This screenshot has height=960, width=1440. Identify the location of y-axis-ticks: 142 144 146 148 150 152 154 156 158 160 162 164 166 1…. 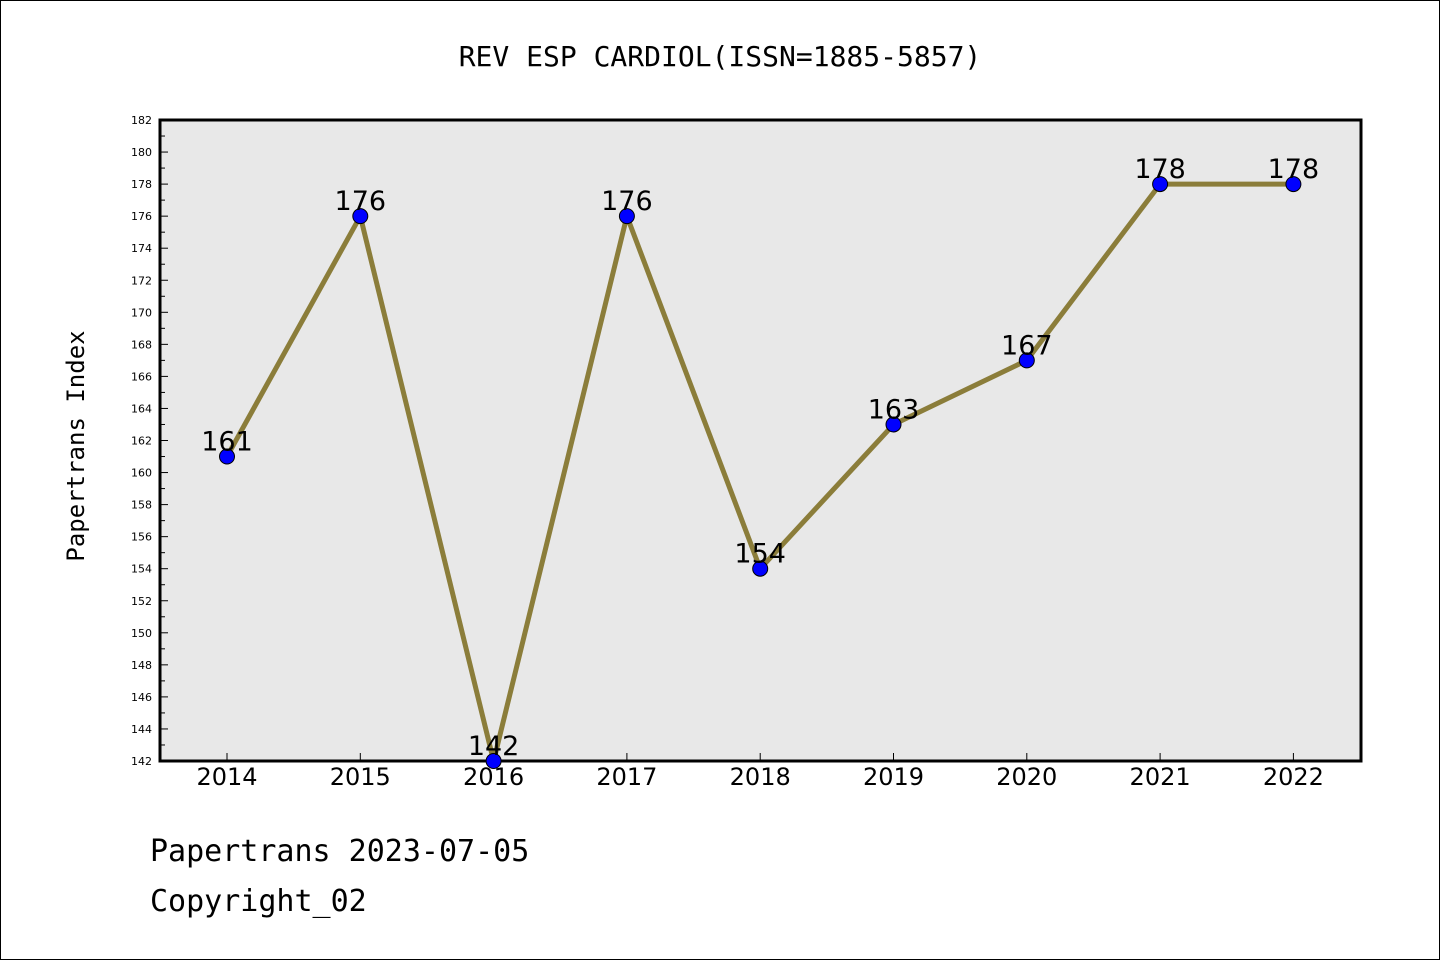
(149, 441).